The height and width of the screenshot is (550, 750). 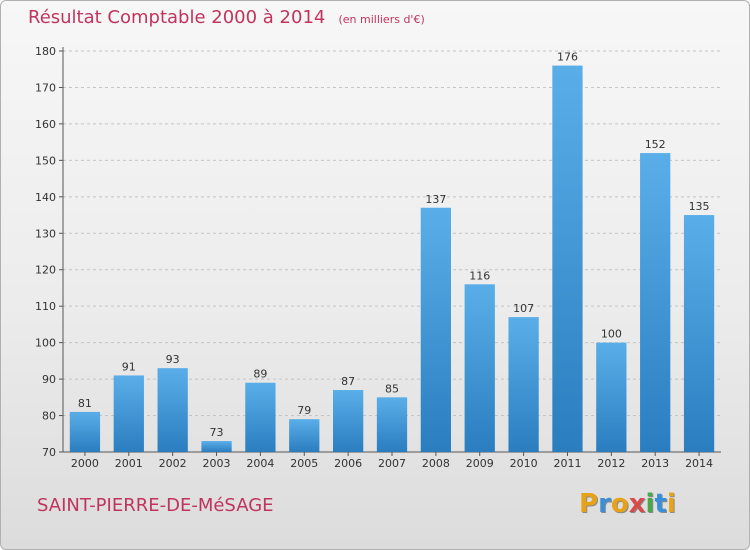 What do you see at coordinates (173, 463) in the screenshot?
I see `x-tick-label: 2002` at bounding box center [173, 463].